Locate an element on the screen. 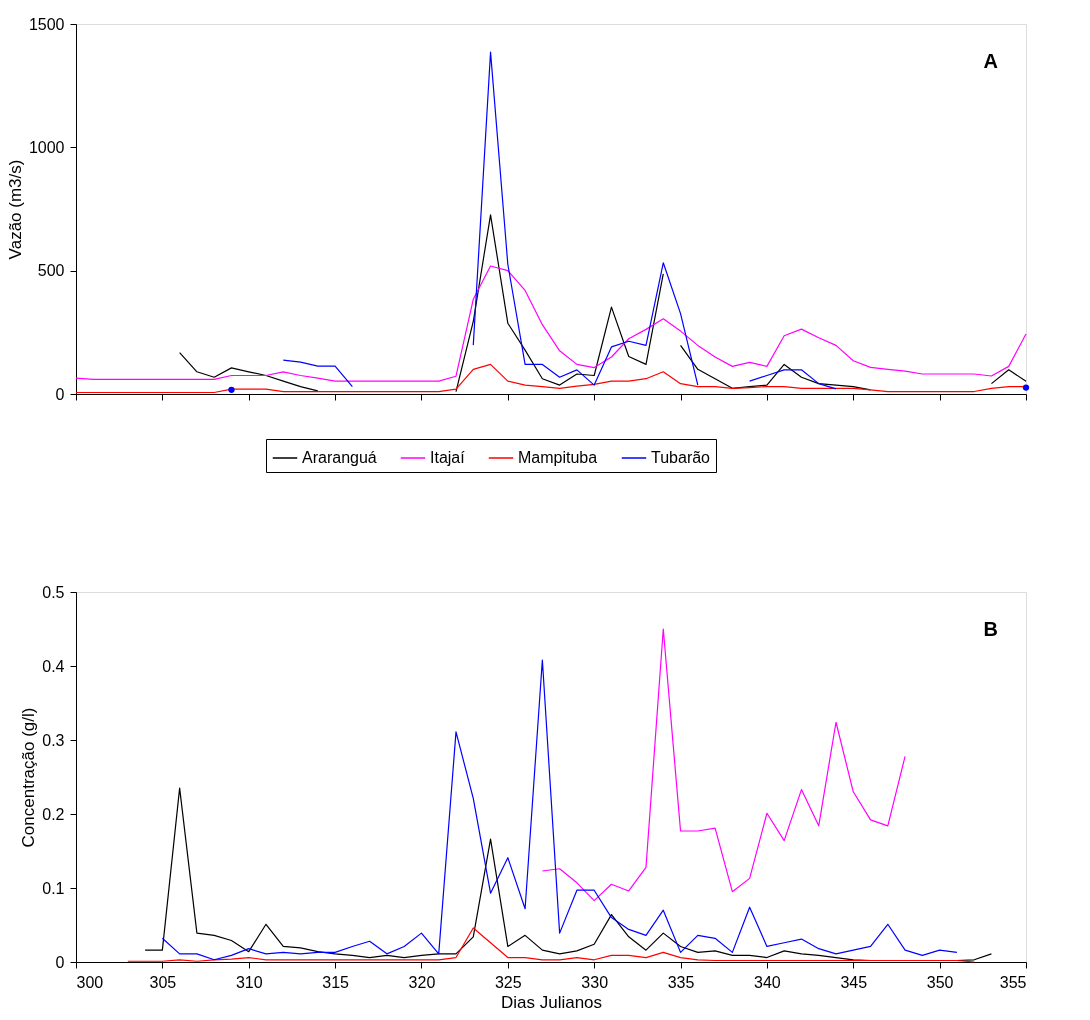 Image resolution: width=1090 pixels, height=1020 pixels. y-tick-label: 0.1 is located at coordinates (53, 888).